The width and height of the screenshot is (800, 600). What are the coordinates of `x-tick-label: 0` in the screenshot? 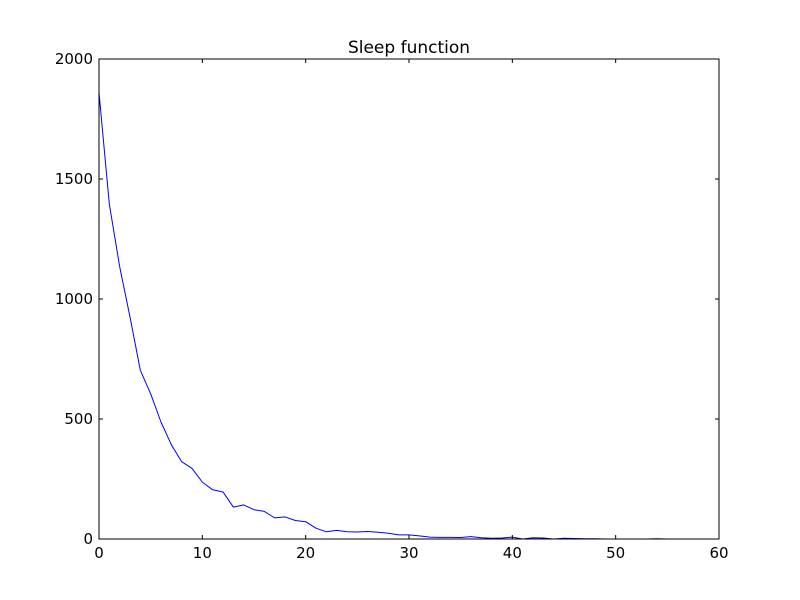 It's located at (99, 553).